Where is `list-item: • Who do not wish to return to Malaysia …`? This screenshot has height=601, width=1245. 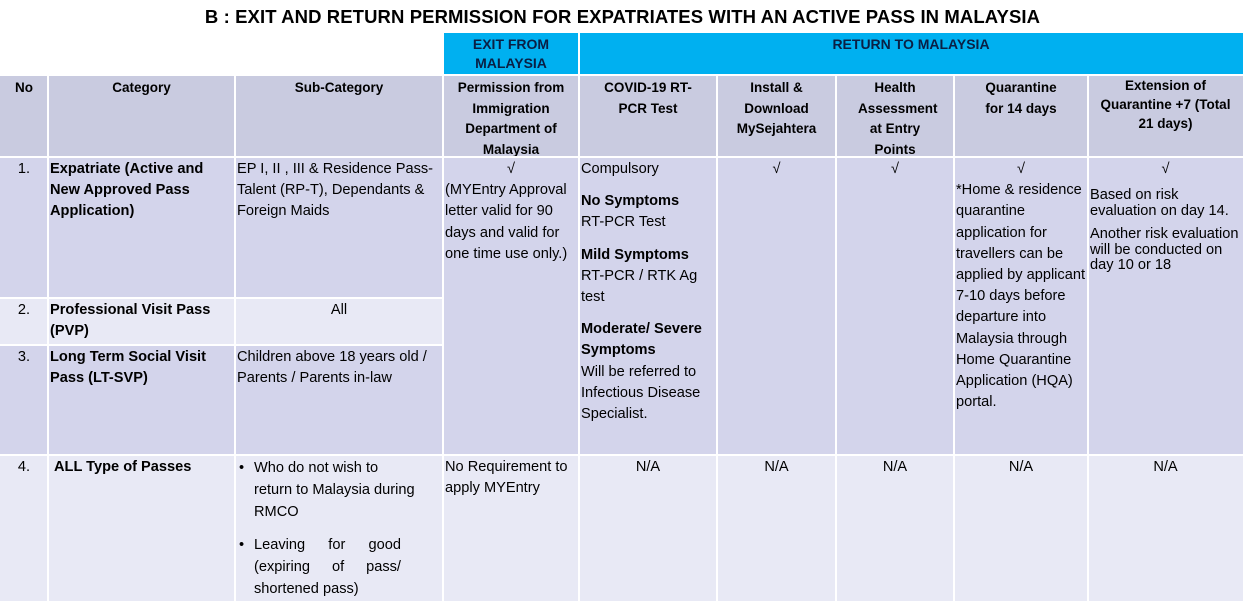
list-item: • Who do not wish to return to Malaysia … is located at coordinates (339, 490).